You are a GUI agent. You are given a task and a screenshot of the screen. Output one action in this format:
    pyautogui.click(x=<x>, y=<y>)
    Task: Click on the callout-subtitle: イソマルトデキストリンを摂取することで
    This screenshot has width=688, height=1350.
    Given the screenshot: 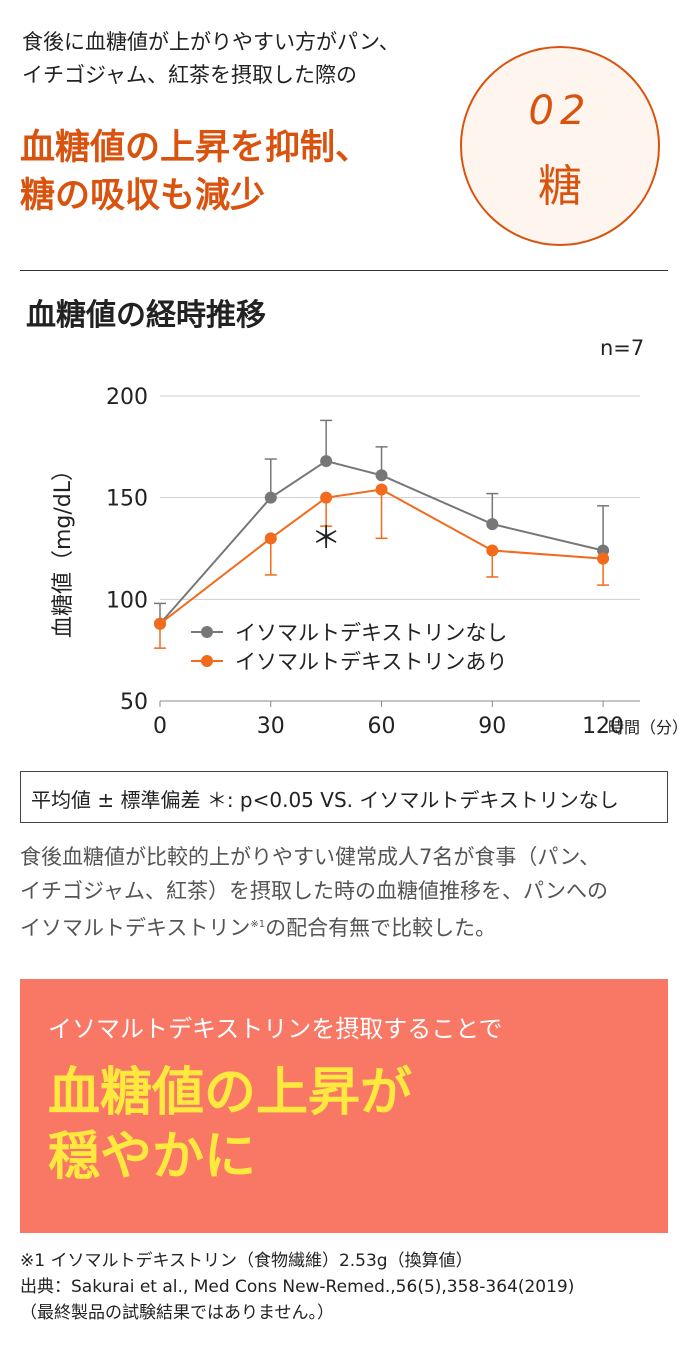 What is the action you would take?
    pyautogui.click(x=275, y=1029)
    